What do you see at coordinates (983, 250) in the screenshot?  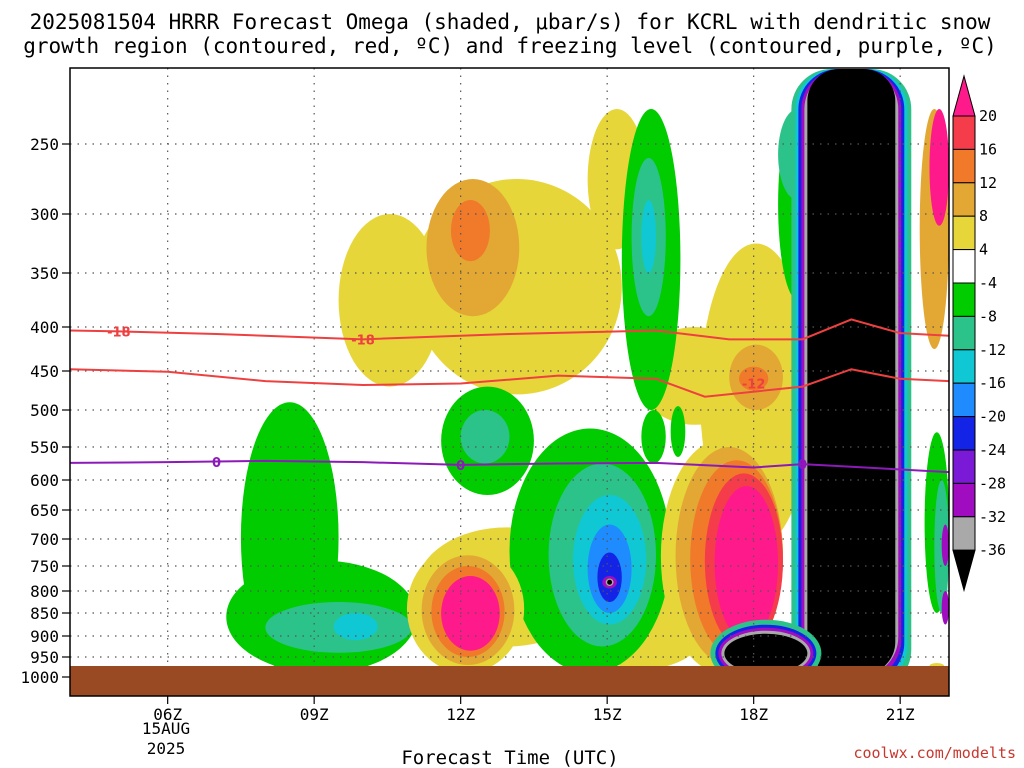 I see `colorbar-label-4: 4` at bounding box center [983, 250].